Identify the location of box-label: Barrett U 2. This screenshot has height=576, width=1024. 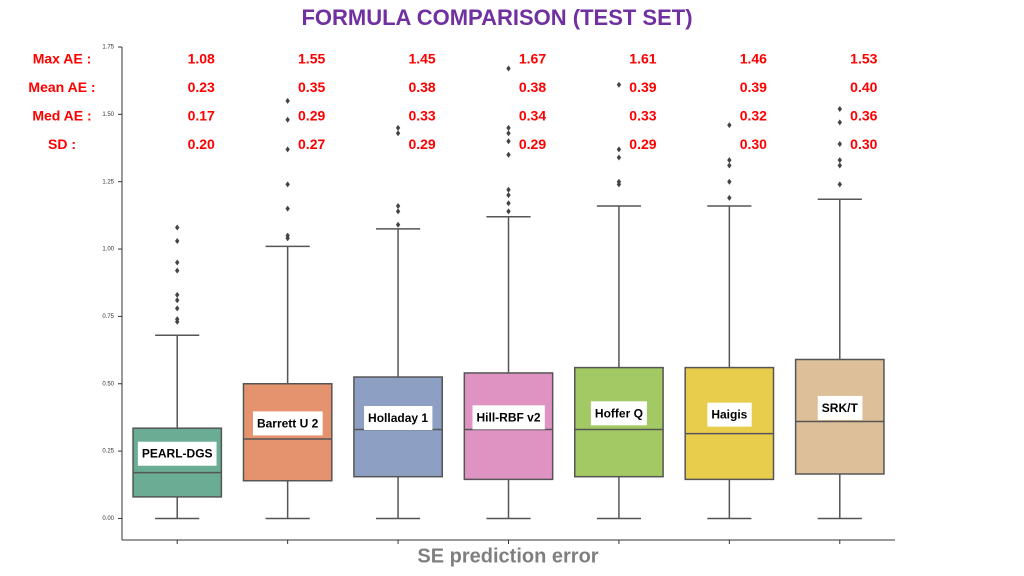
(288, 423).